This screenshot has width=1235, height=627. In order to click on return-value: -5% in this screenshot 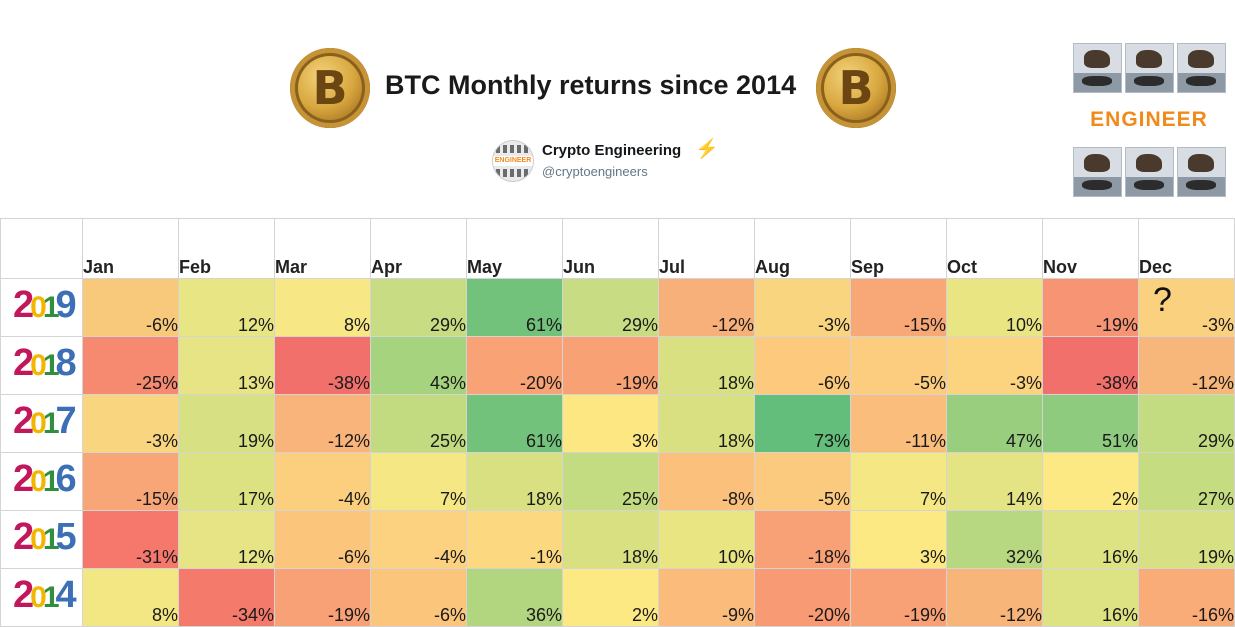, I will do `click(929, 383)`.